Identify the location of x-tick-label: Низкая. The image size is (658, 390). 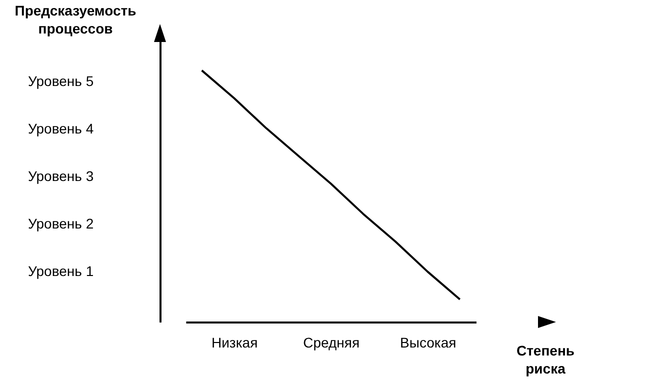
(234, 342).